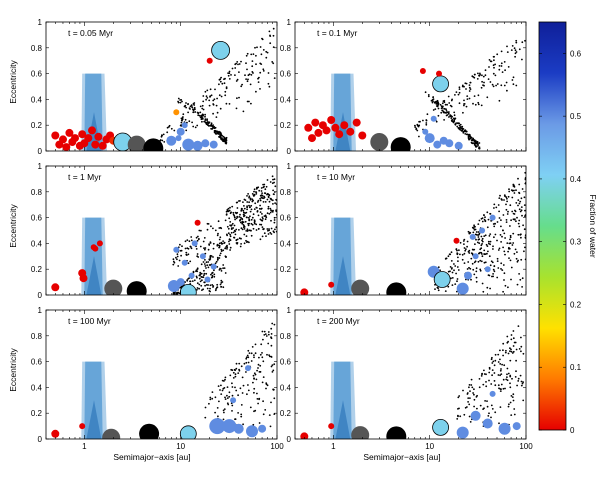  I want to click on panel-time-label: t = 0.05 Myr, so click(90, 33).